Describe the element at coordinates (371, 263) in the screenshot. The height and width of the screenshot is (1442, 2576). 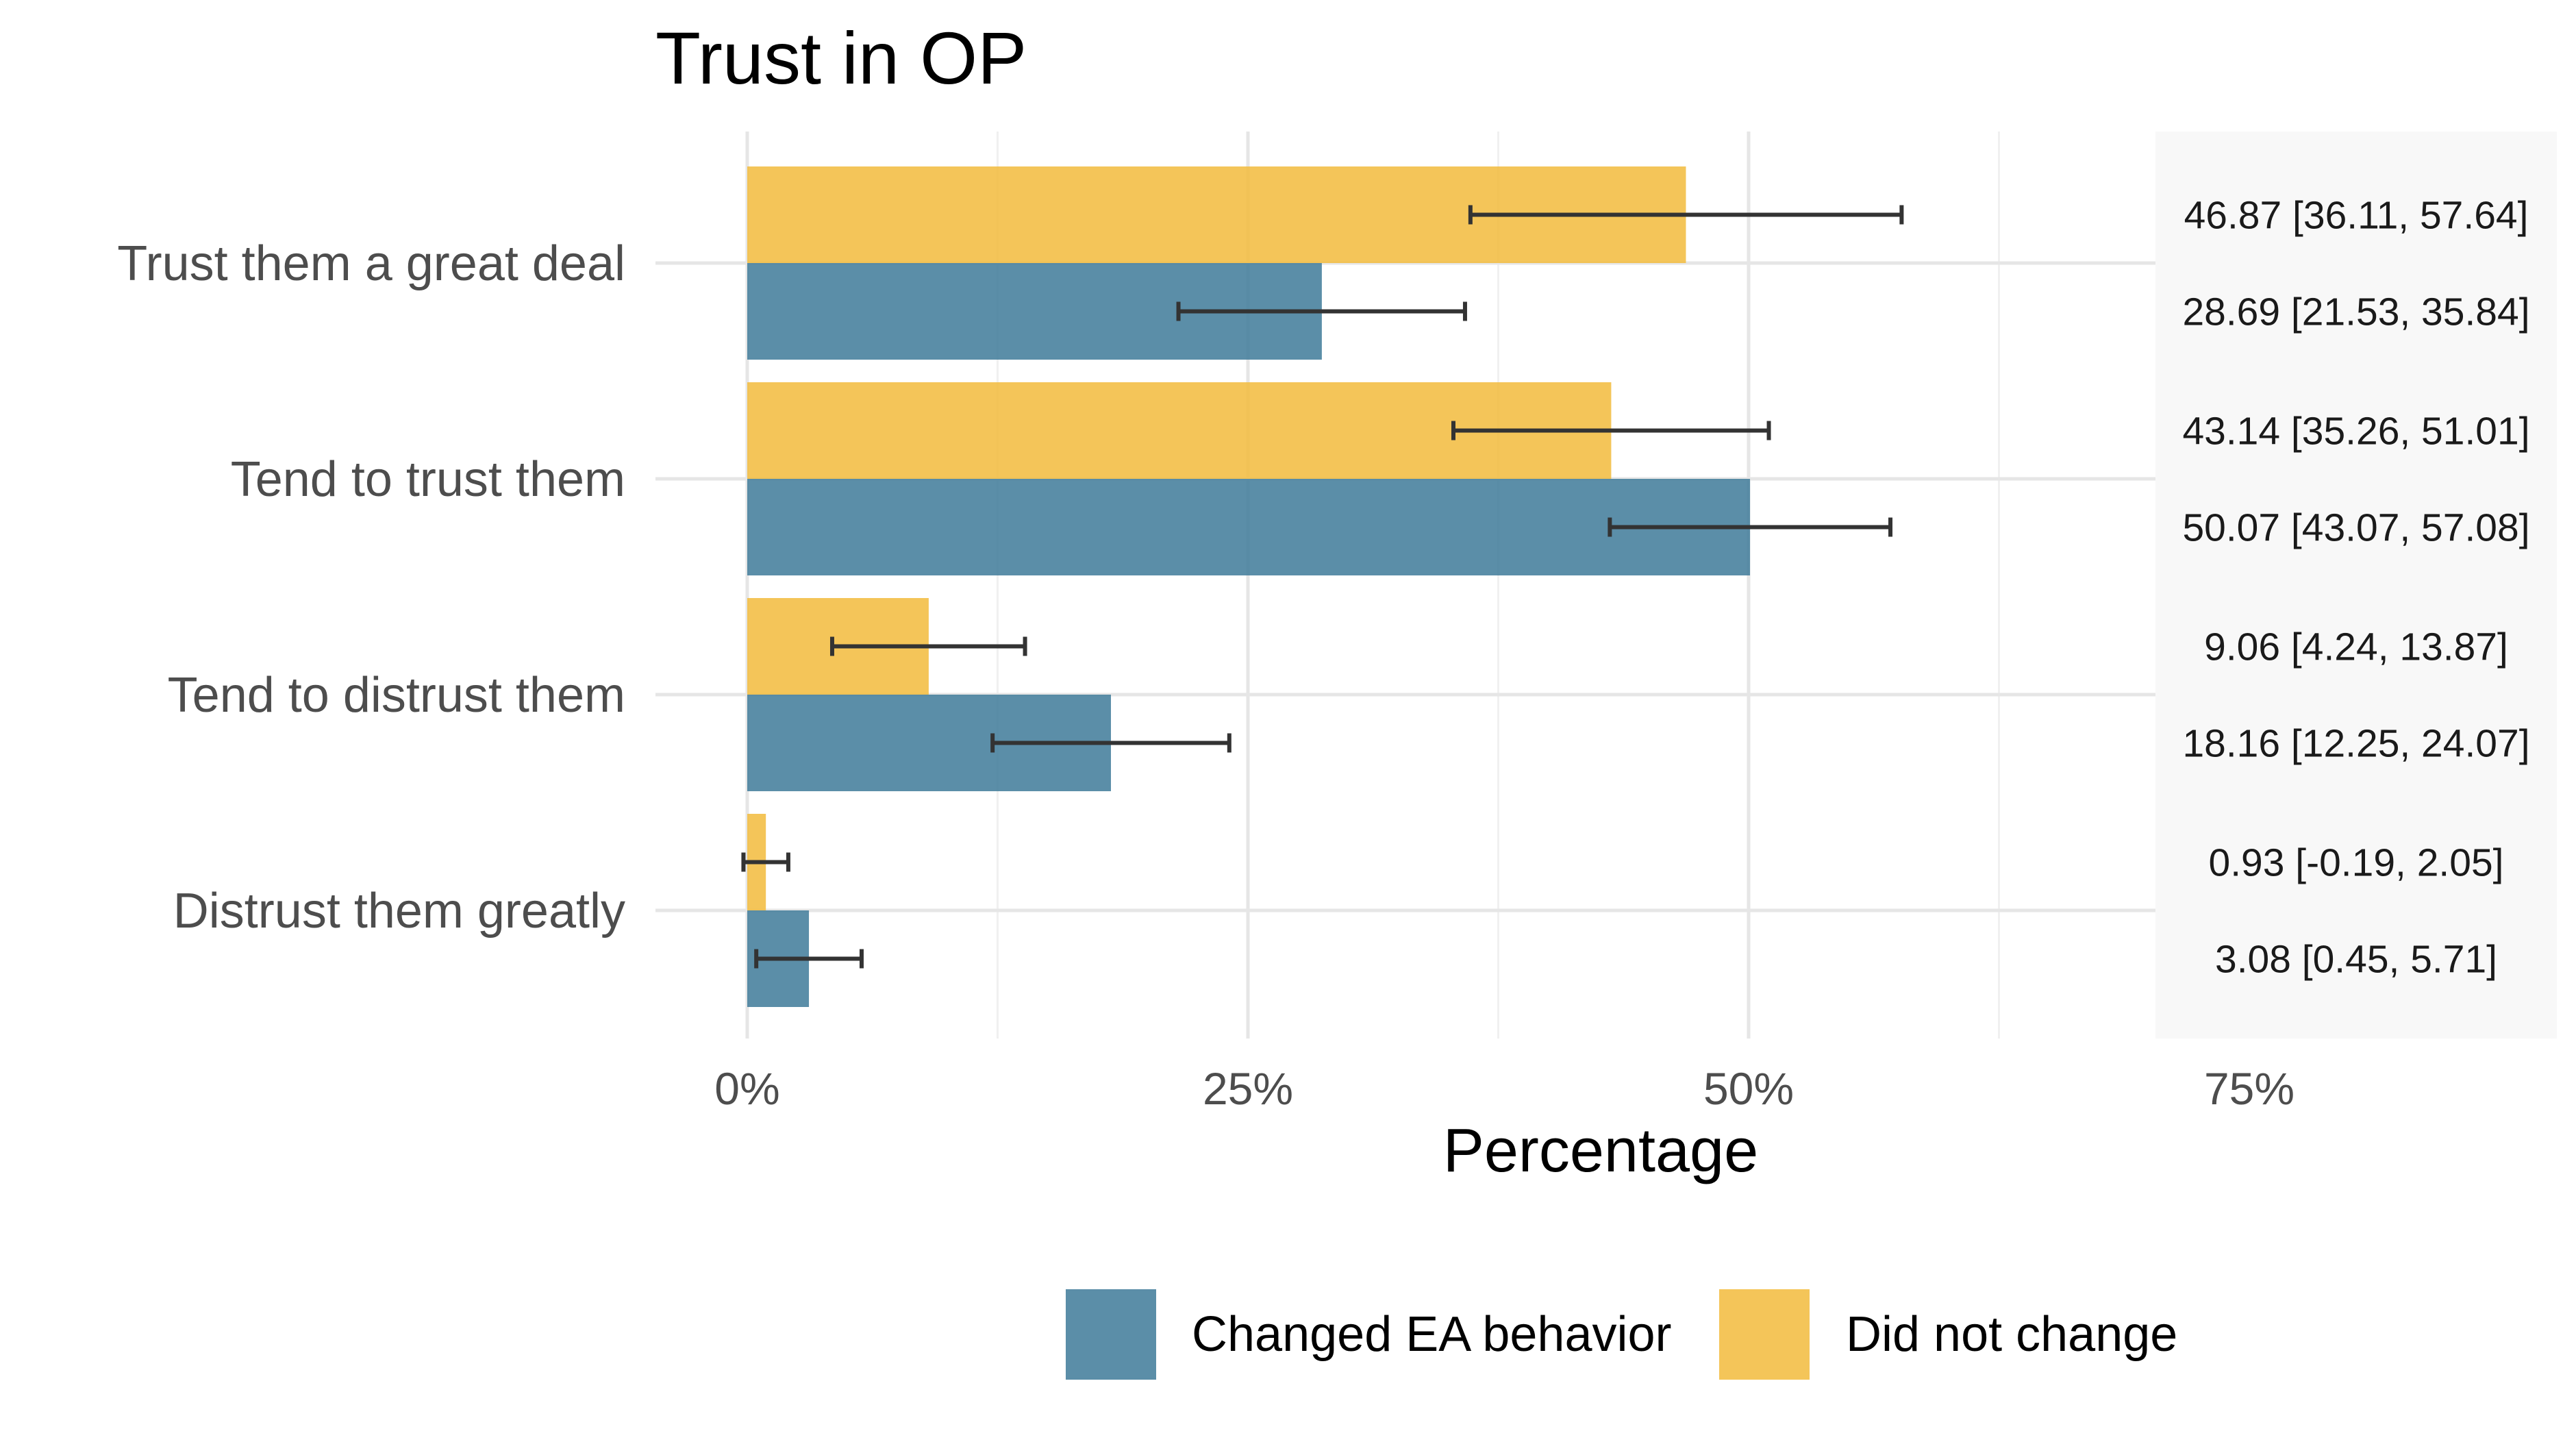
I see `category-label-trust-them-a-great-deal: Trust them a great deal` at that location.